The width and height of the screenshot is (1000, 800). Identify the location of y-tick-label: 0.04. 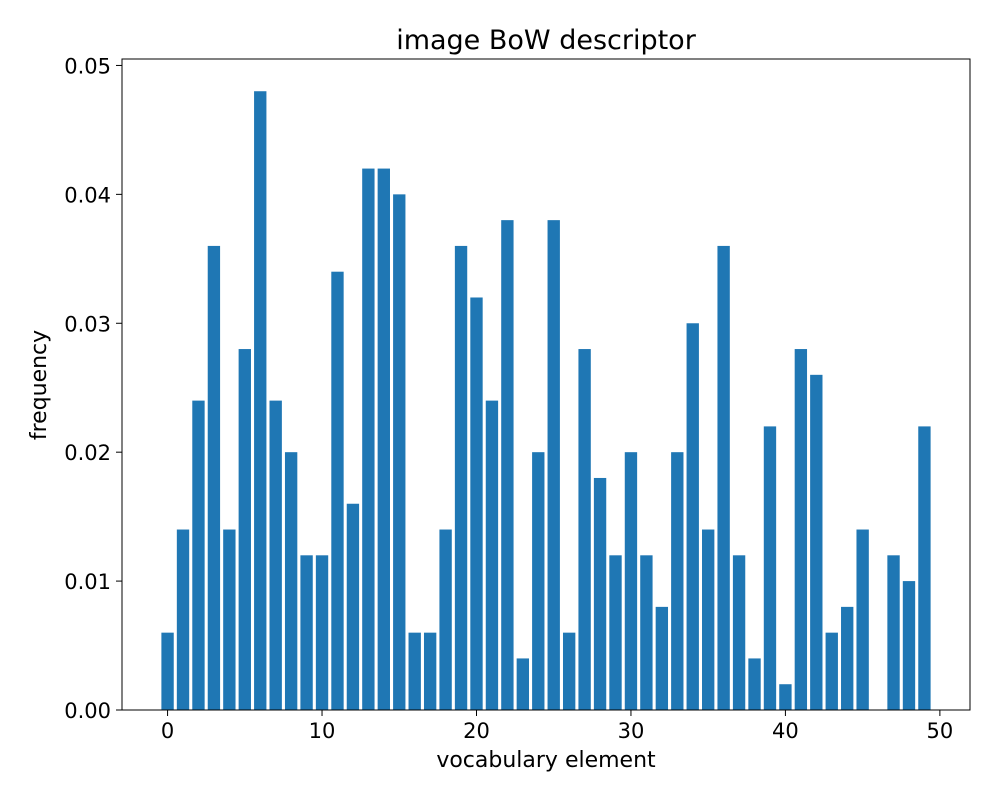
(87, 195).